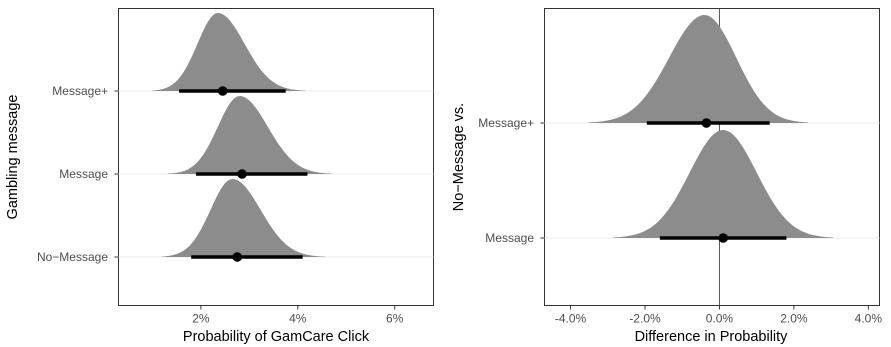 The image size is (891, 347). What do you see at coordinates (395, 319) in the screenshot?
I see `left-x-tick-label-2: 6%` at bounding box center [395, 319].